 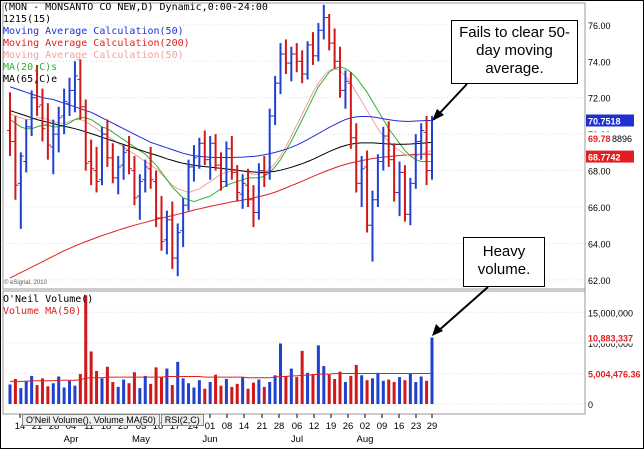 I want to click on callout-heavy-volume: Heavy volume., so click(x=504, y=262).